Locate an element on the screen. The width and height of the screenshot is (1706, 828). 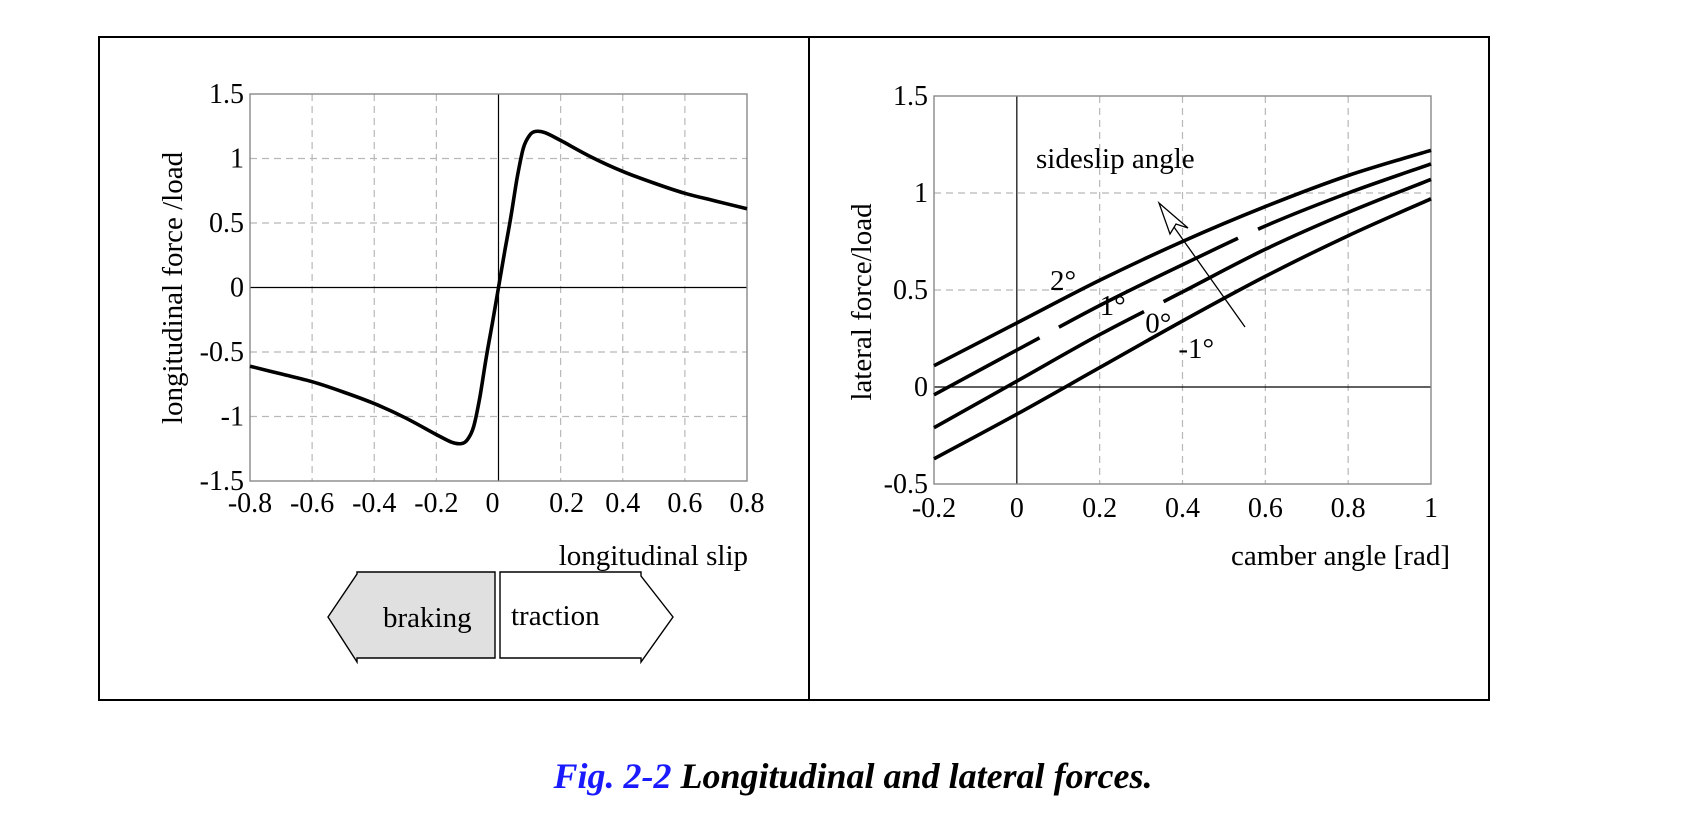
right-series-labels: 2° 1° 0°-1° is located at coordinates (1132, 315).